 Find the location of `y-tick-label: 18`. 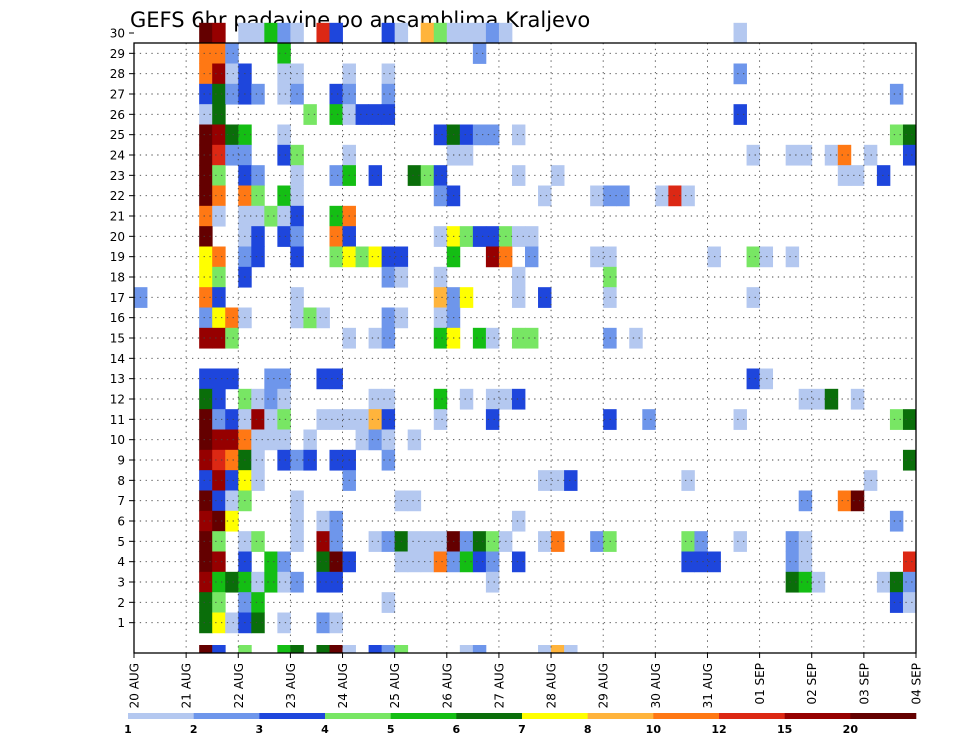

y-tick-label: 18 is located at coordinates (117, 278).